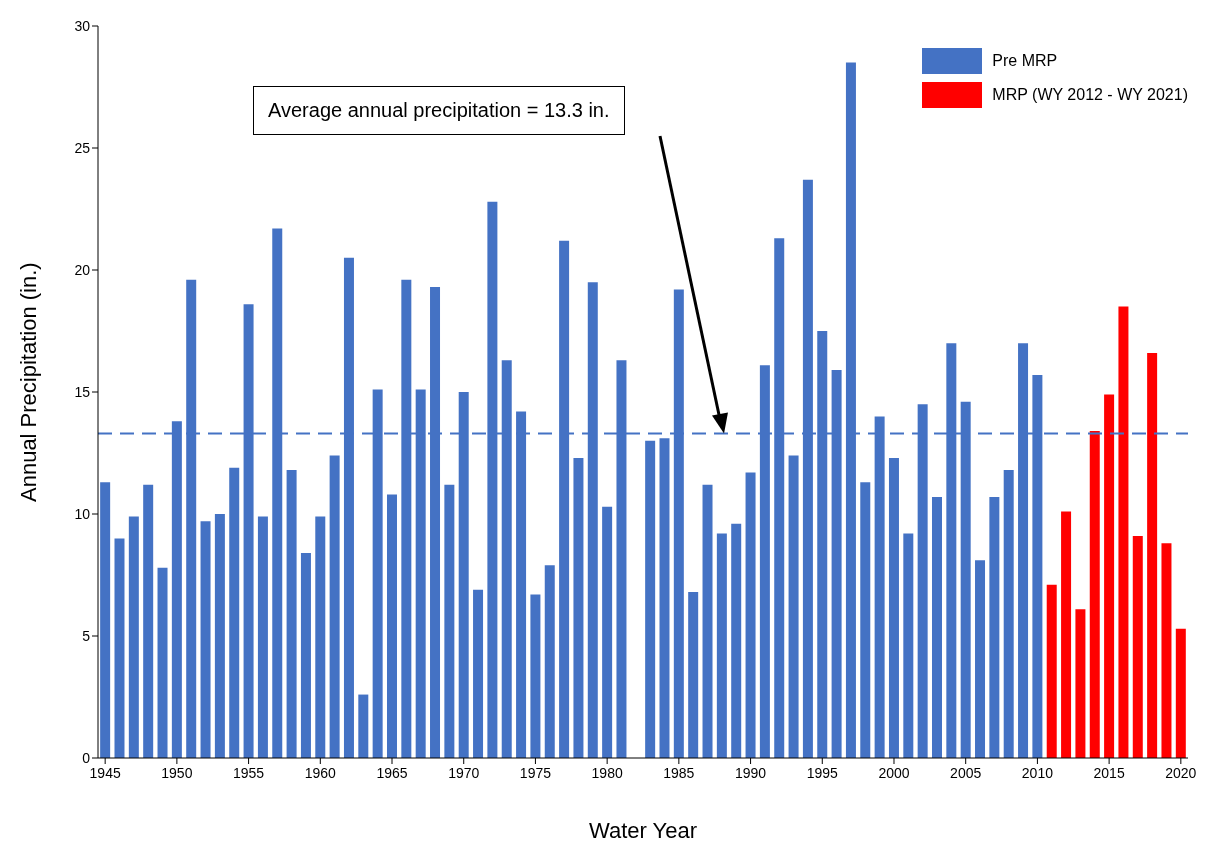  What do you see at coordinates (82, 25) in the screenshot?
I see `y-tick-label: 30` at bounding box center [82, 25].